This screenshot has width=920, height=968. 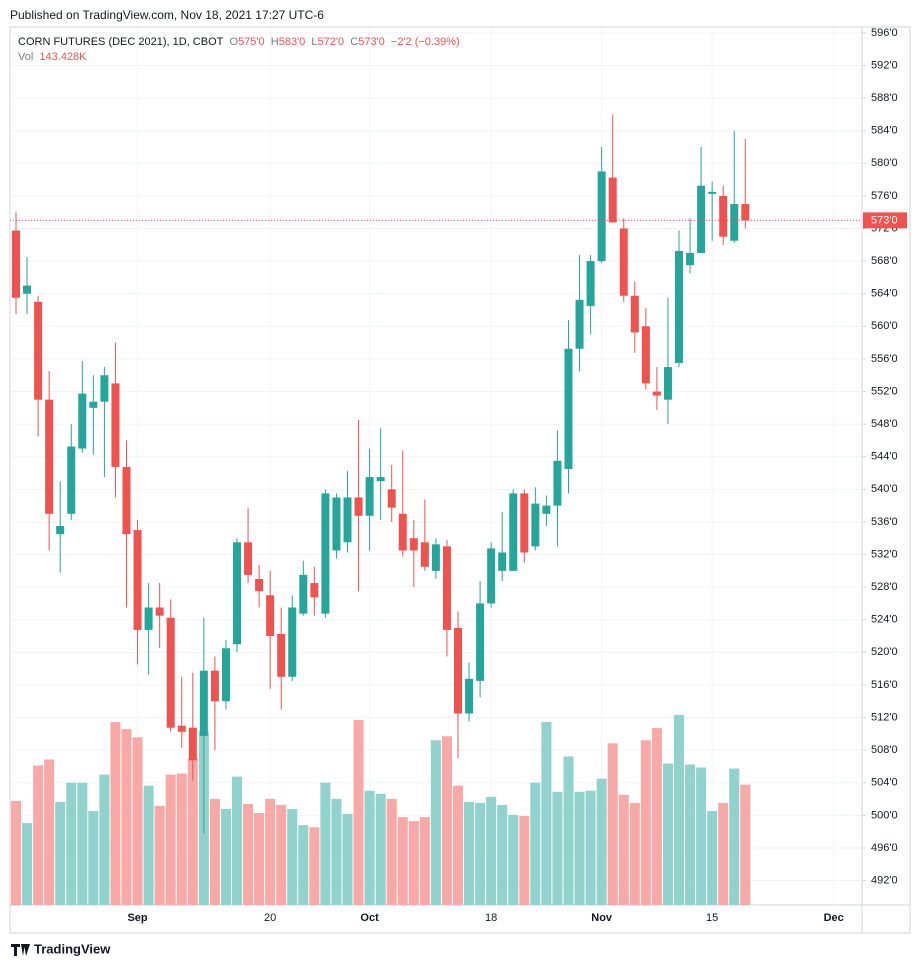 What do you see at coordinates (274, 42) in the screenshot?
I see `ohlc-label: H` at bounding box center [274, 42].